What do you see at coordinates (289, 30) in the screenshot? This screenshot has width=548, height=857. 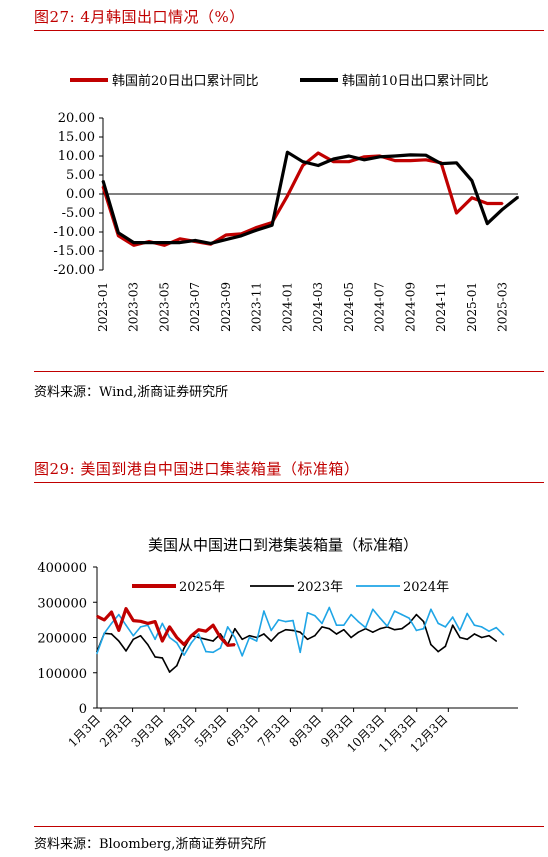 I see `figure1-top-rule` at bounding box center [289, 30].